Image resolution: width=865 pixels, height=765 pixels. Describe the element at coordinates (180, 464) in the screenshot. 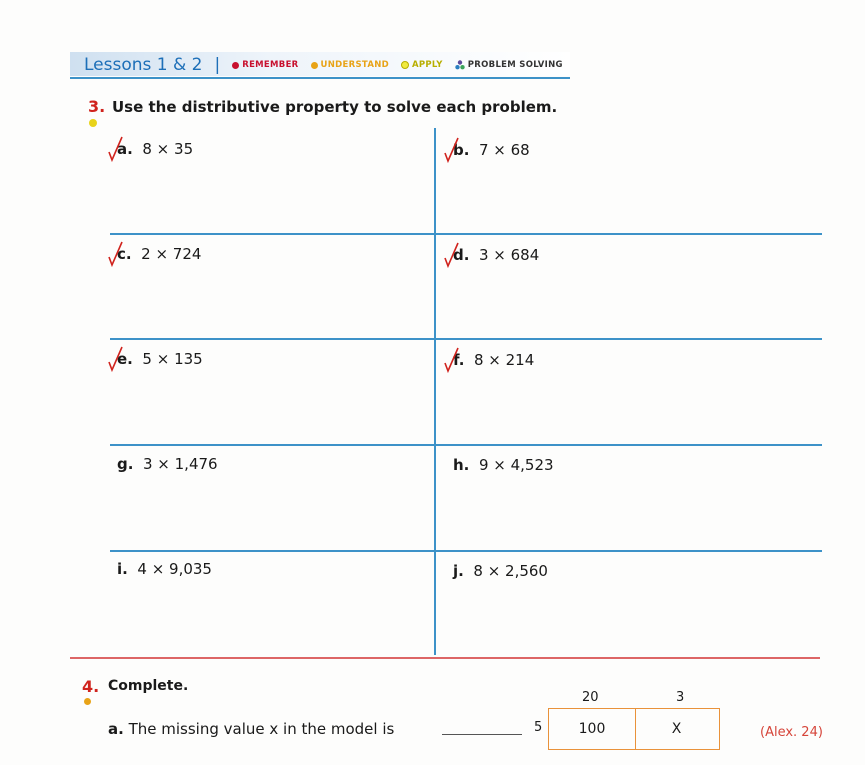

I see `item-expression: 3 × 1,476` at that location.